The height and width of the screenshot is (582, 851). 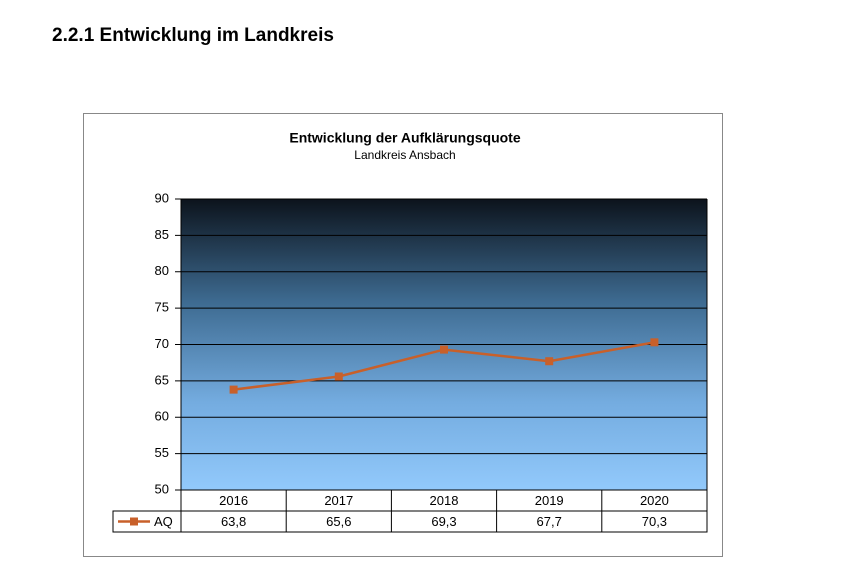 I want to click on heading: 2.2.1 Entwicklung im Landkreis, so click(x=193, y=35).